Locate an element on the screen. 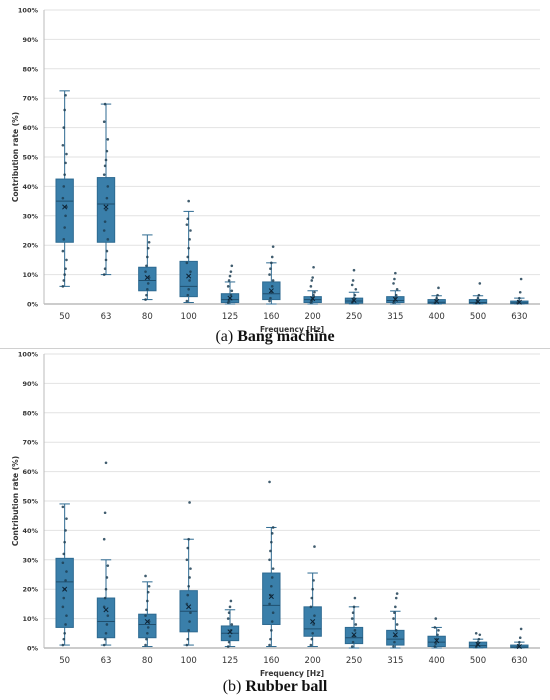  y-tick-label: 80% is located at coordinates (30, 69).